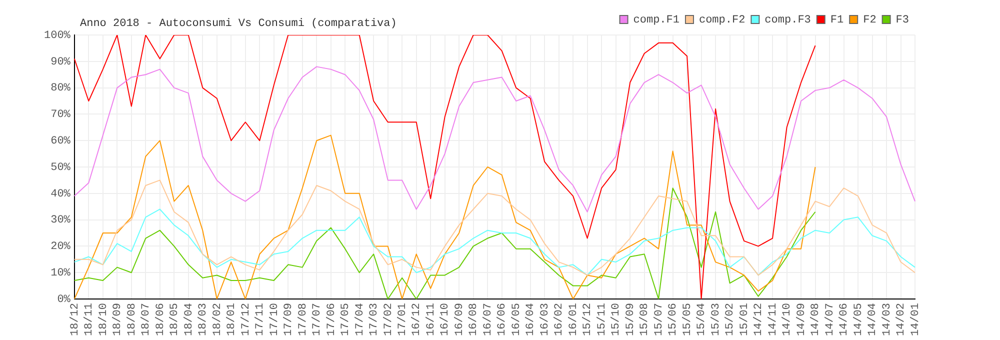 Image resolution: width=1000 pixels, height=340 pixels. I want to click on x-tick-label: 16/03, so click(545, 319).